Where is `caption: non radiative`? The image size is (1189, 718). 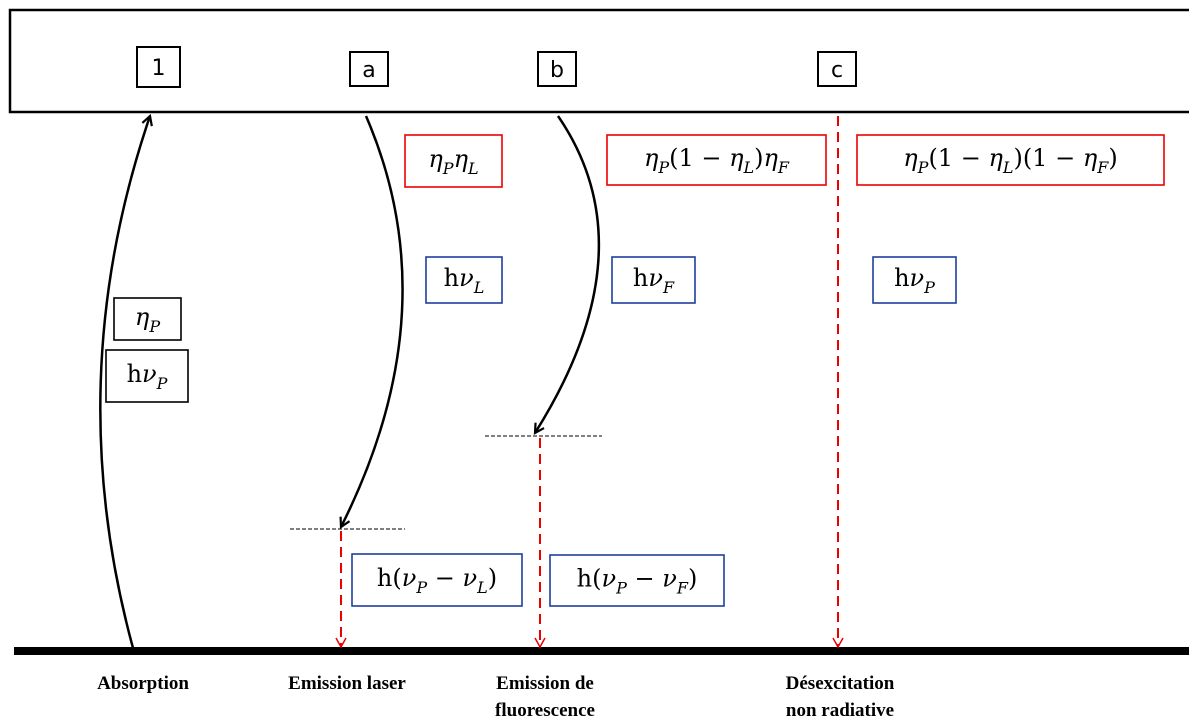
caption: non radiative is located at coordinates (840, 709).